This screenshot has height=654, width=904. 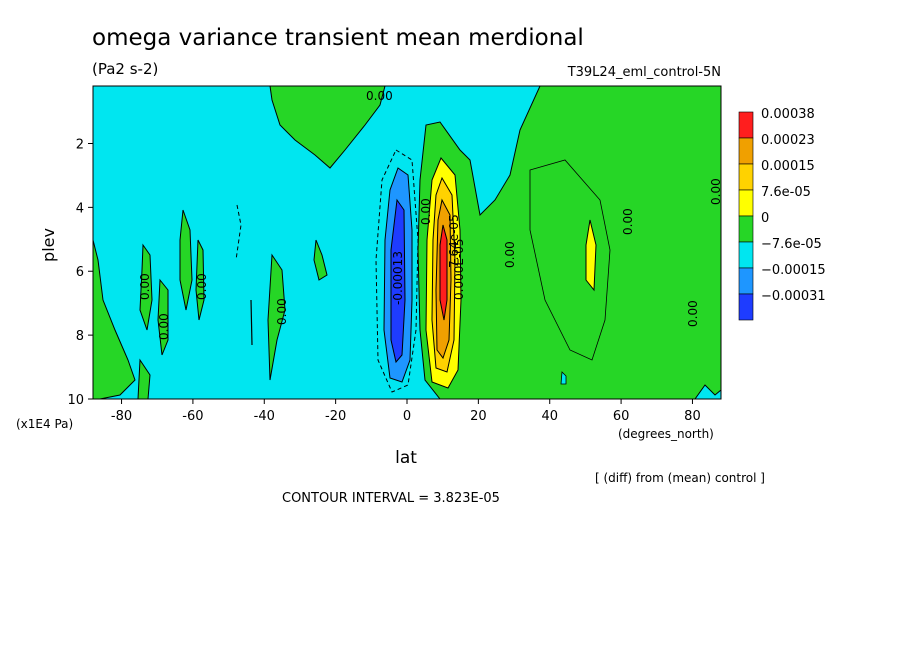 I want to click on x-tick-label: -20, so click(x=335, y=416).